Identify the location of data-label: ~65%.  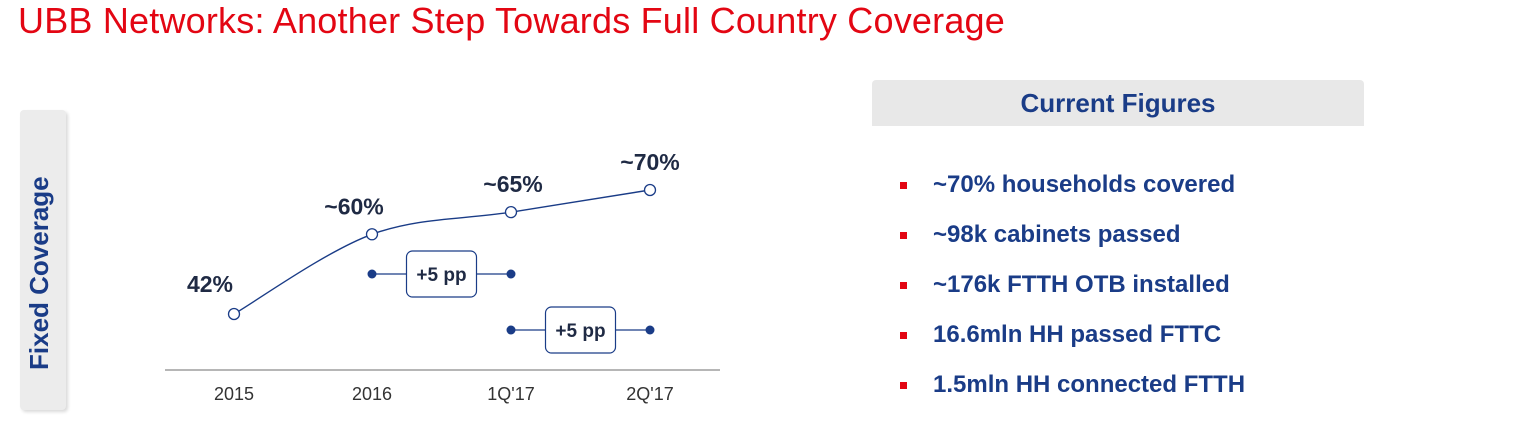
(512, 184).